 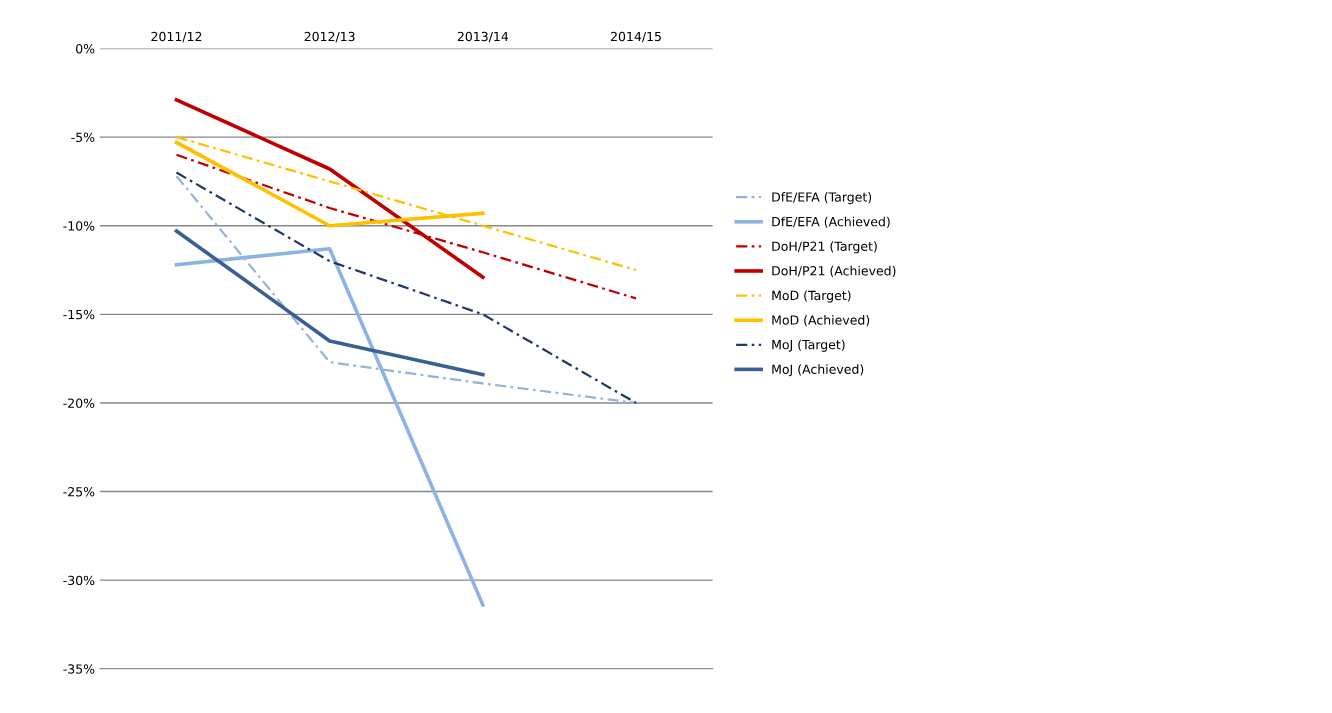 I want to click on y-tick-label: -5%, so click(x=83, y=137).